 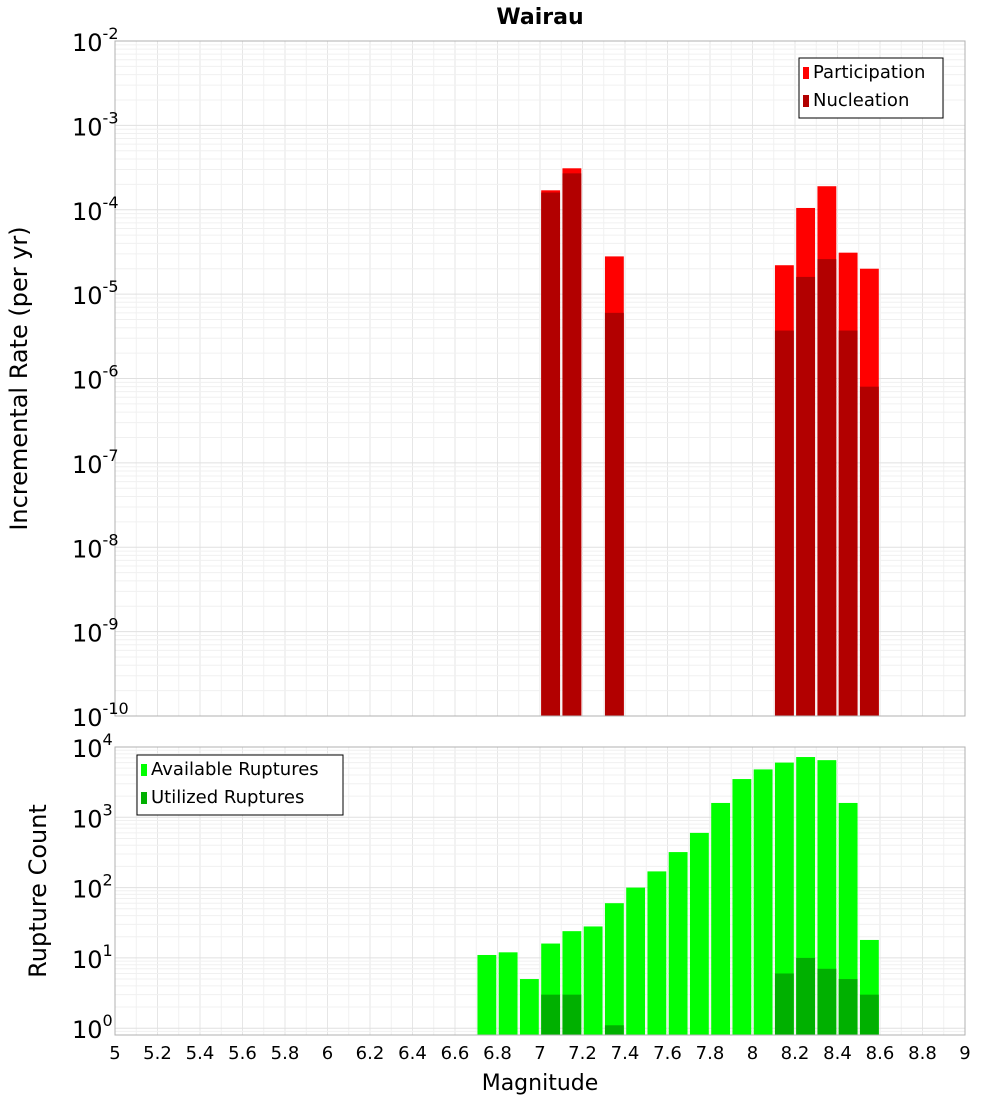 What do you see at coordinates (200, 1053) in the screenshot?
I see `x-tick-label: 5.4` at bounding box center [200, 1053].